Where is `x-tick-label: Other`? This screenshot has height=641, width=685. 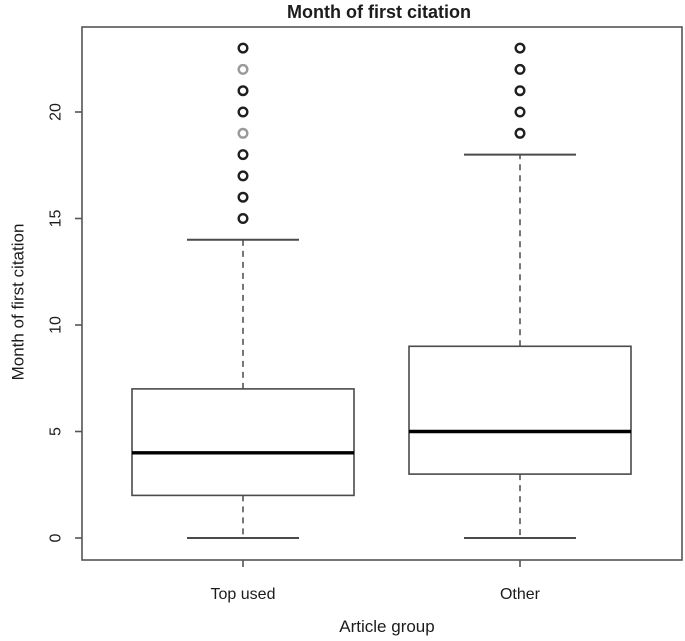
x-tick-label: Other is located at coordinates (520, 594).